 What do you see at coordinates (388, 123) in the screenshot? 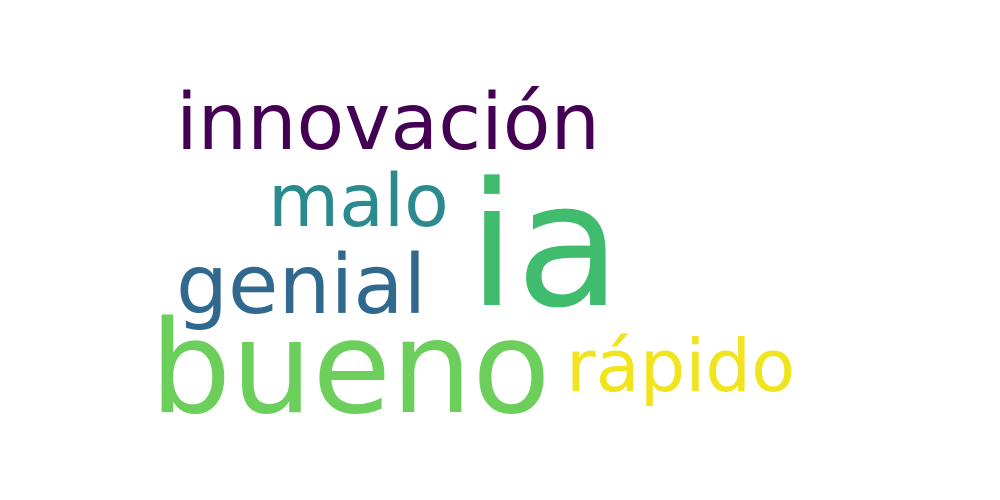
I see `word-innovacion: innovación` at bounding box center [388, 123].